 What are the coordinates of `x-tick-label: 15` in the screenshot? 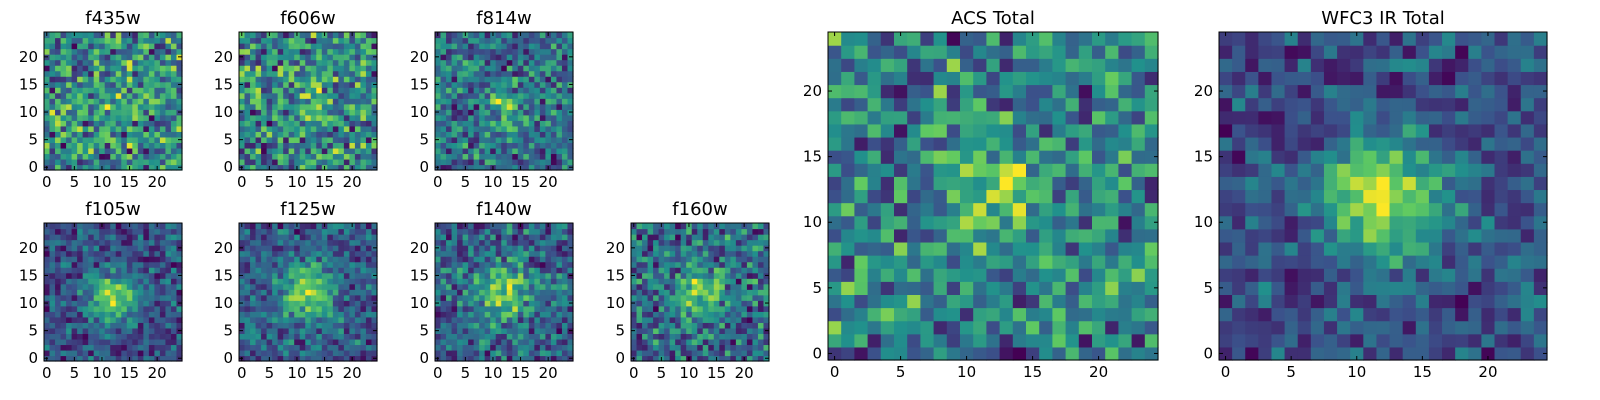 It's located at (520, 373).